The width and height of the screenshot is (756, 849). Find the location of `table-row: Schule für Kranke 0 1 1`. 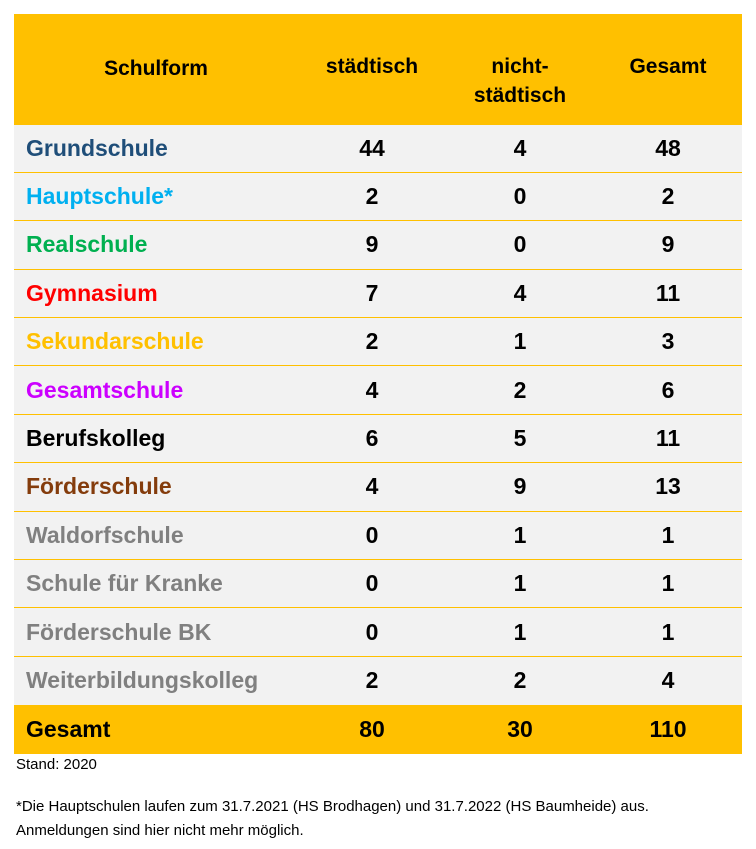

table-row: Schule für Kranke 0 1 1 is located at coordinates (378, 583).